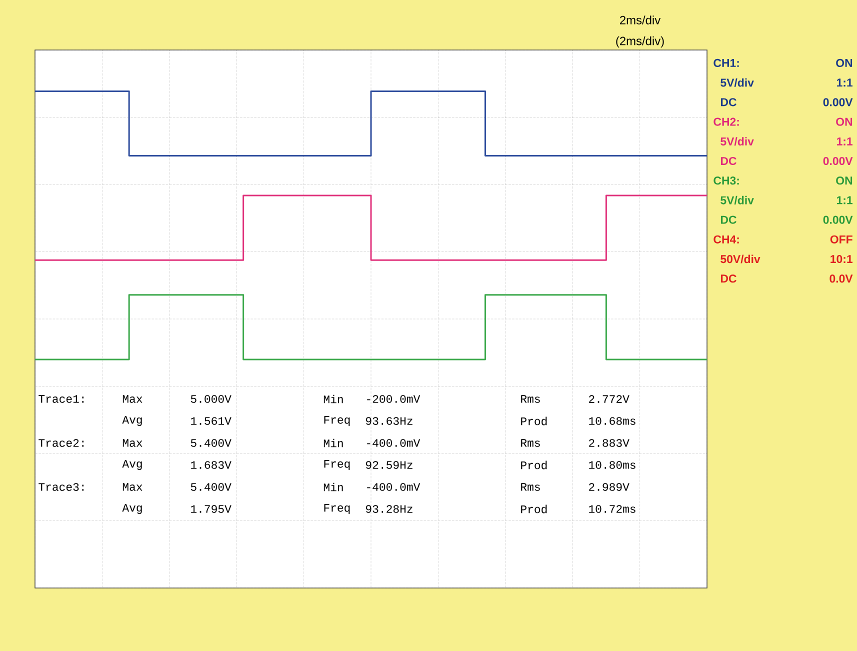 The width and height of the screenshot is (857, 651). What do you see at coordinates (211, 421) in the screenshot?
I see `annotation: 1.561V` at bounding box center [211, 421].